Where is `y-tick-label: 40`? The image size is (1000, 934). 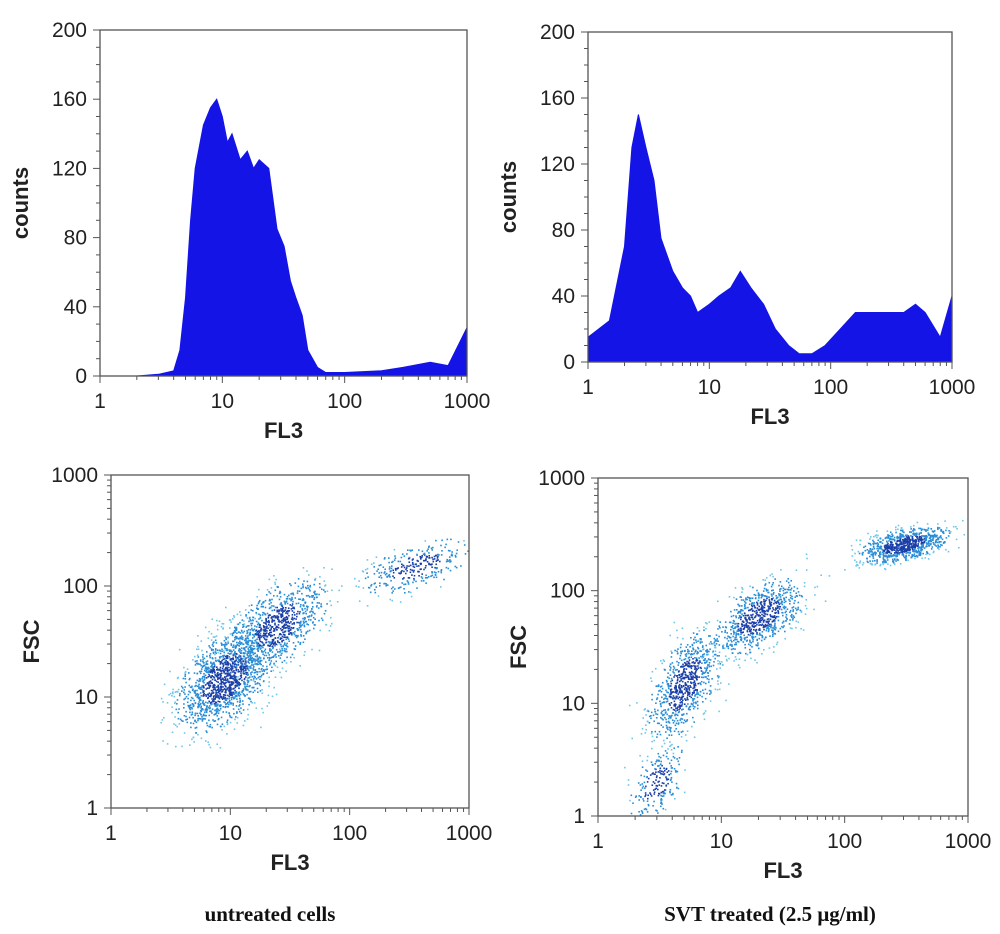 y-tick-label: 40 is located at coordinates (563, 296).